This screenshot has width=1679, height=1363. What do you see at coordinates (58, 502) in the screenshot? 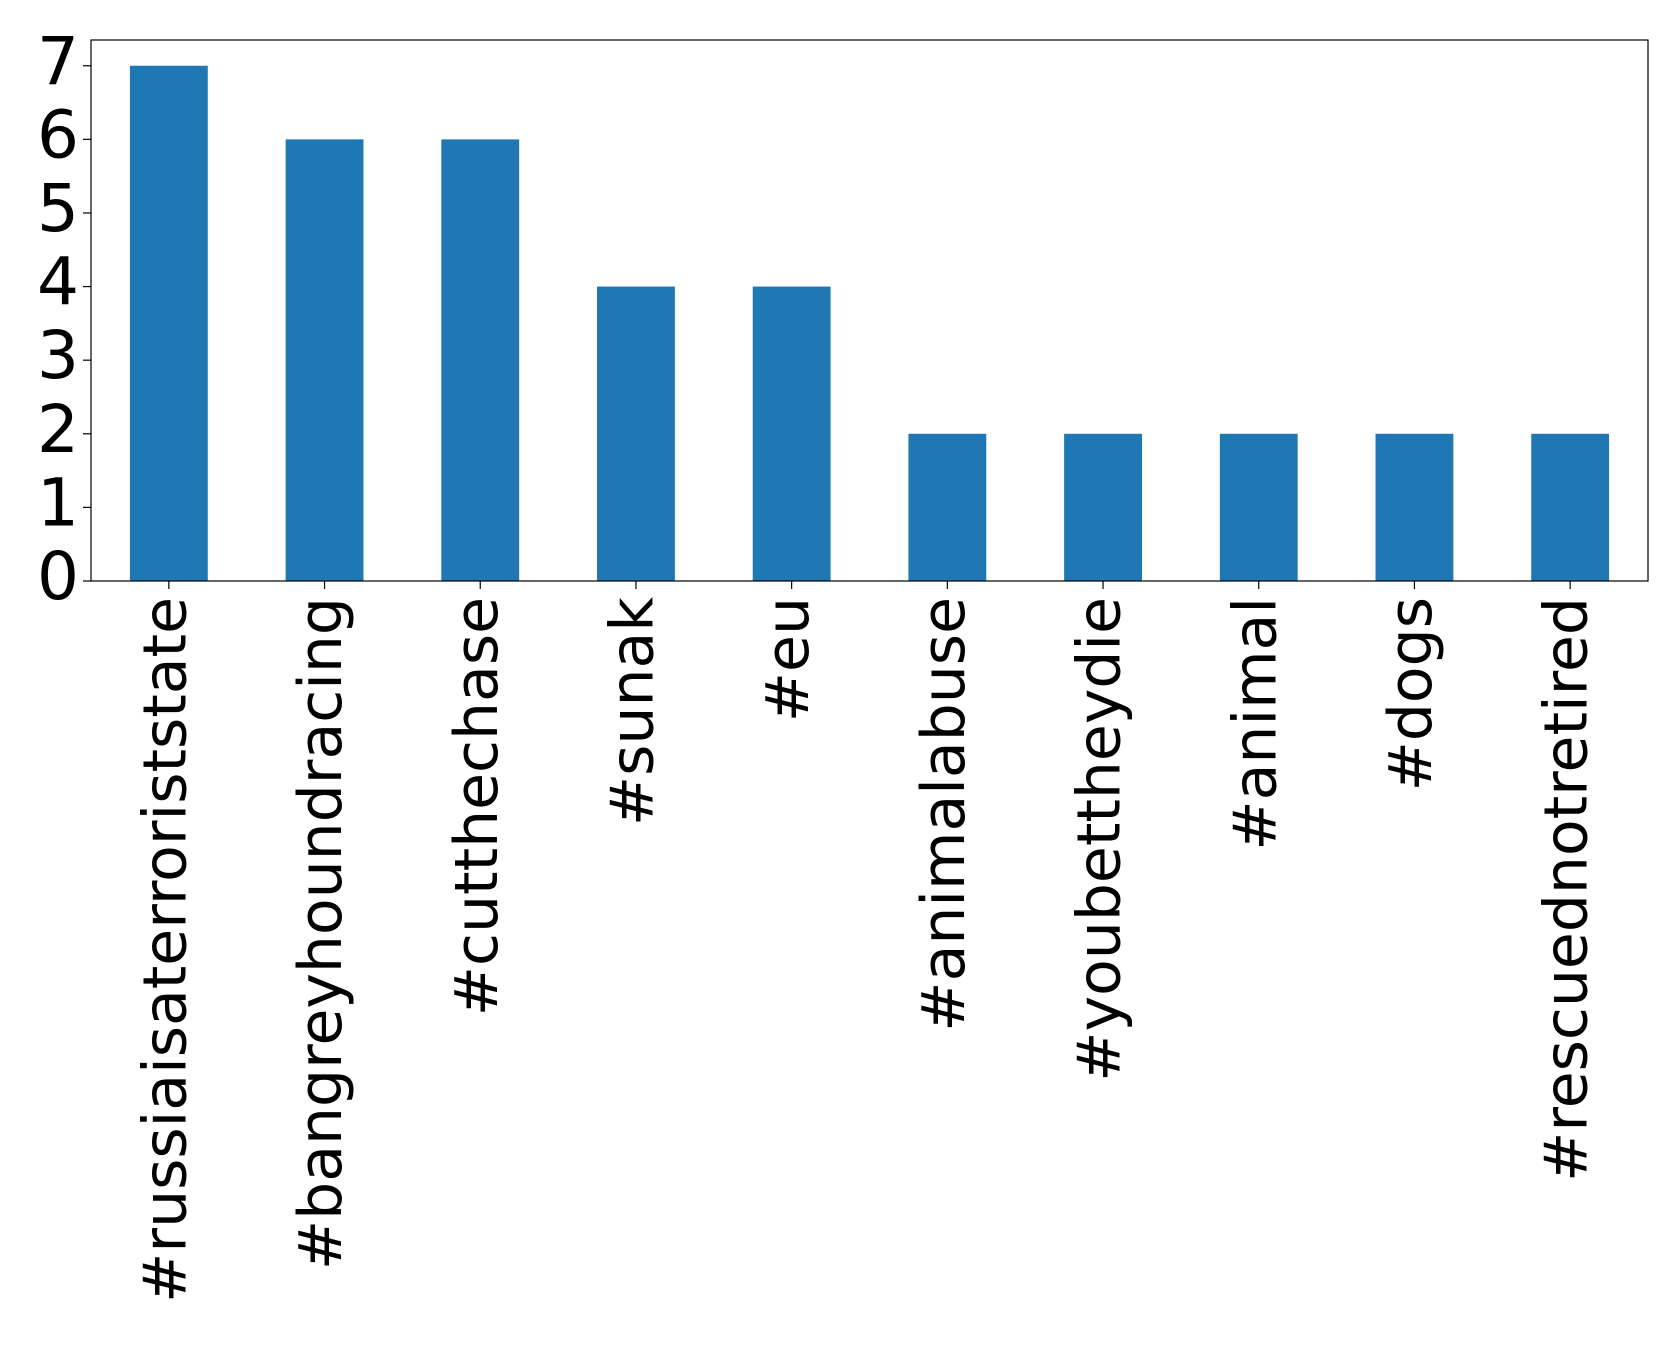
I see `y-tick-label: 1` at bounding box center [58, 502].